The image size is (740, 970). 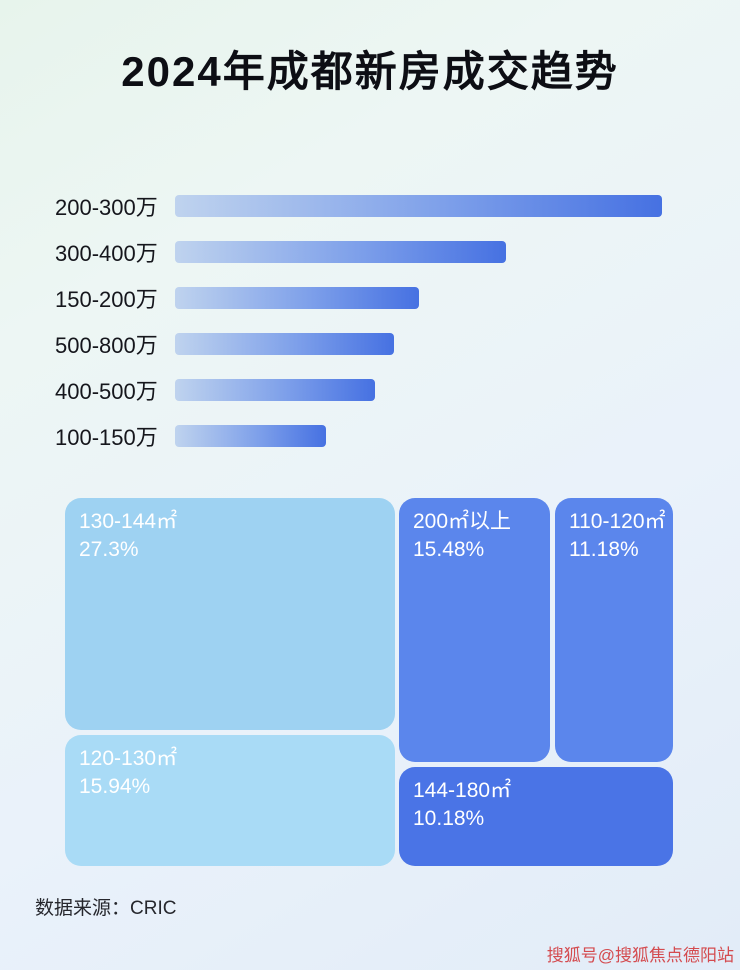 What do you see at coordinates (128, 758) in the screenshot?
I see `treemap-block-label: 120-130㎡` at bounding box center [128, 758].